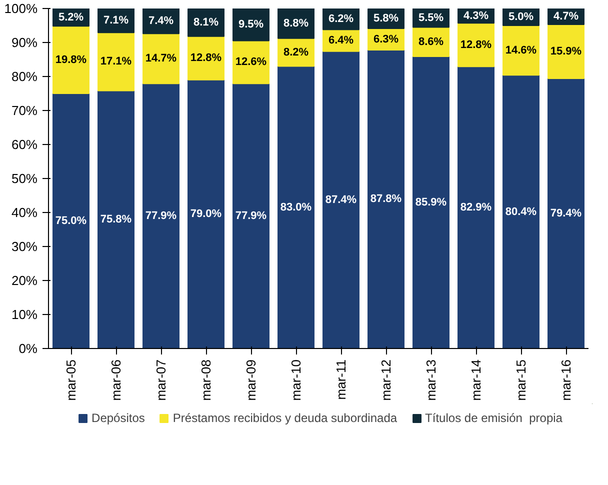  What do you see at coordinates (493, 418) in the screenshot?
I see `legend-label: Títulos de emisión propia` at bounding box center [493, 418].